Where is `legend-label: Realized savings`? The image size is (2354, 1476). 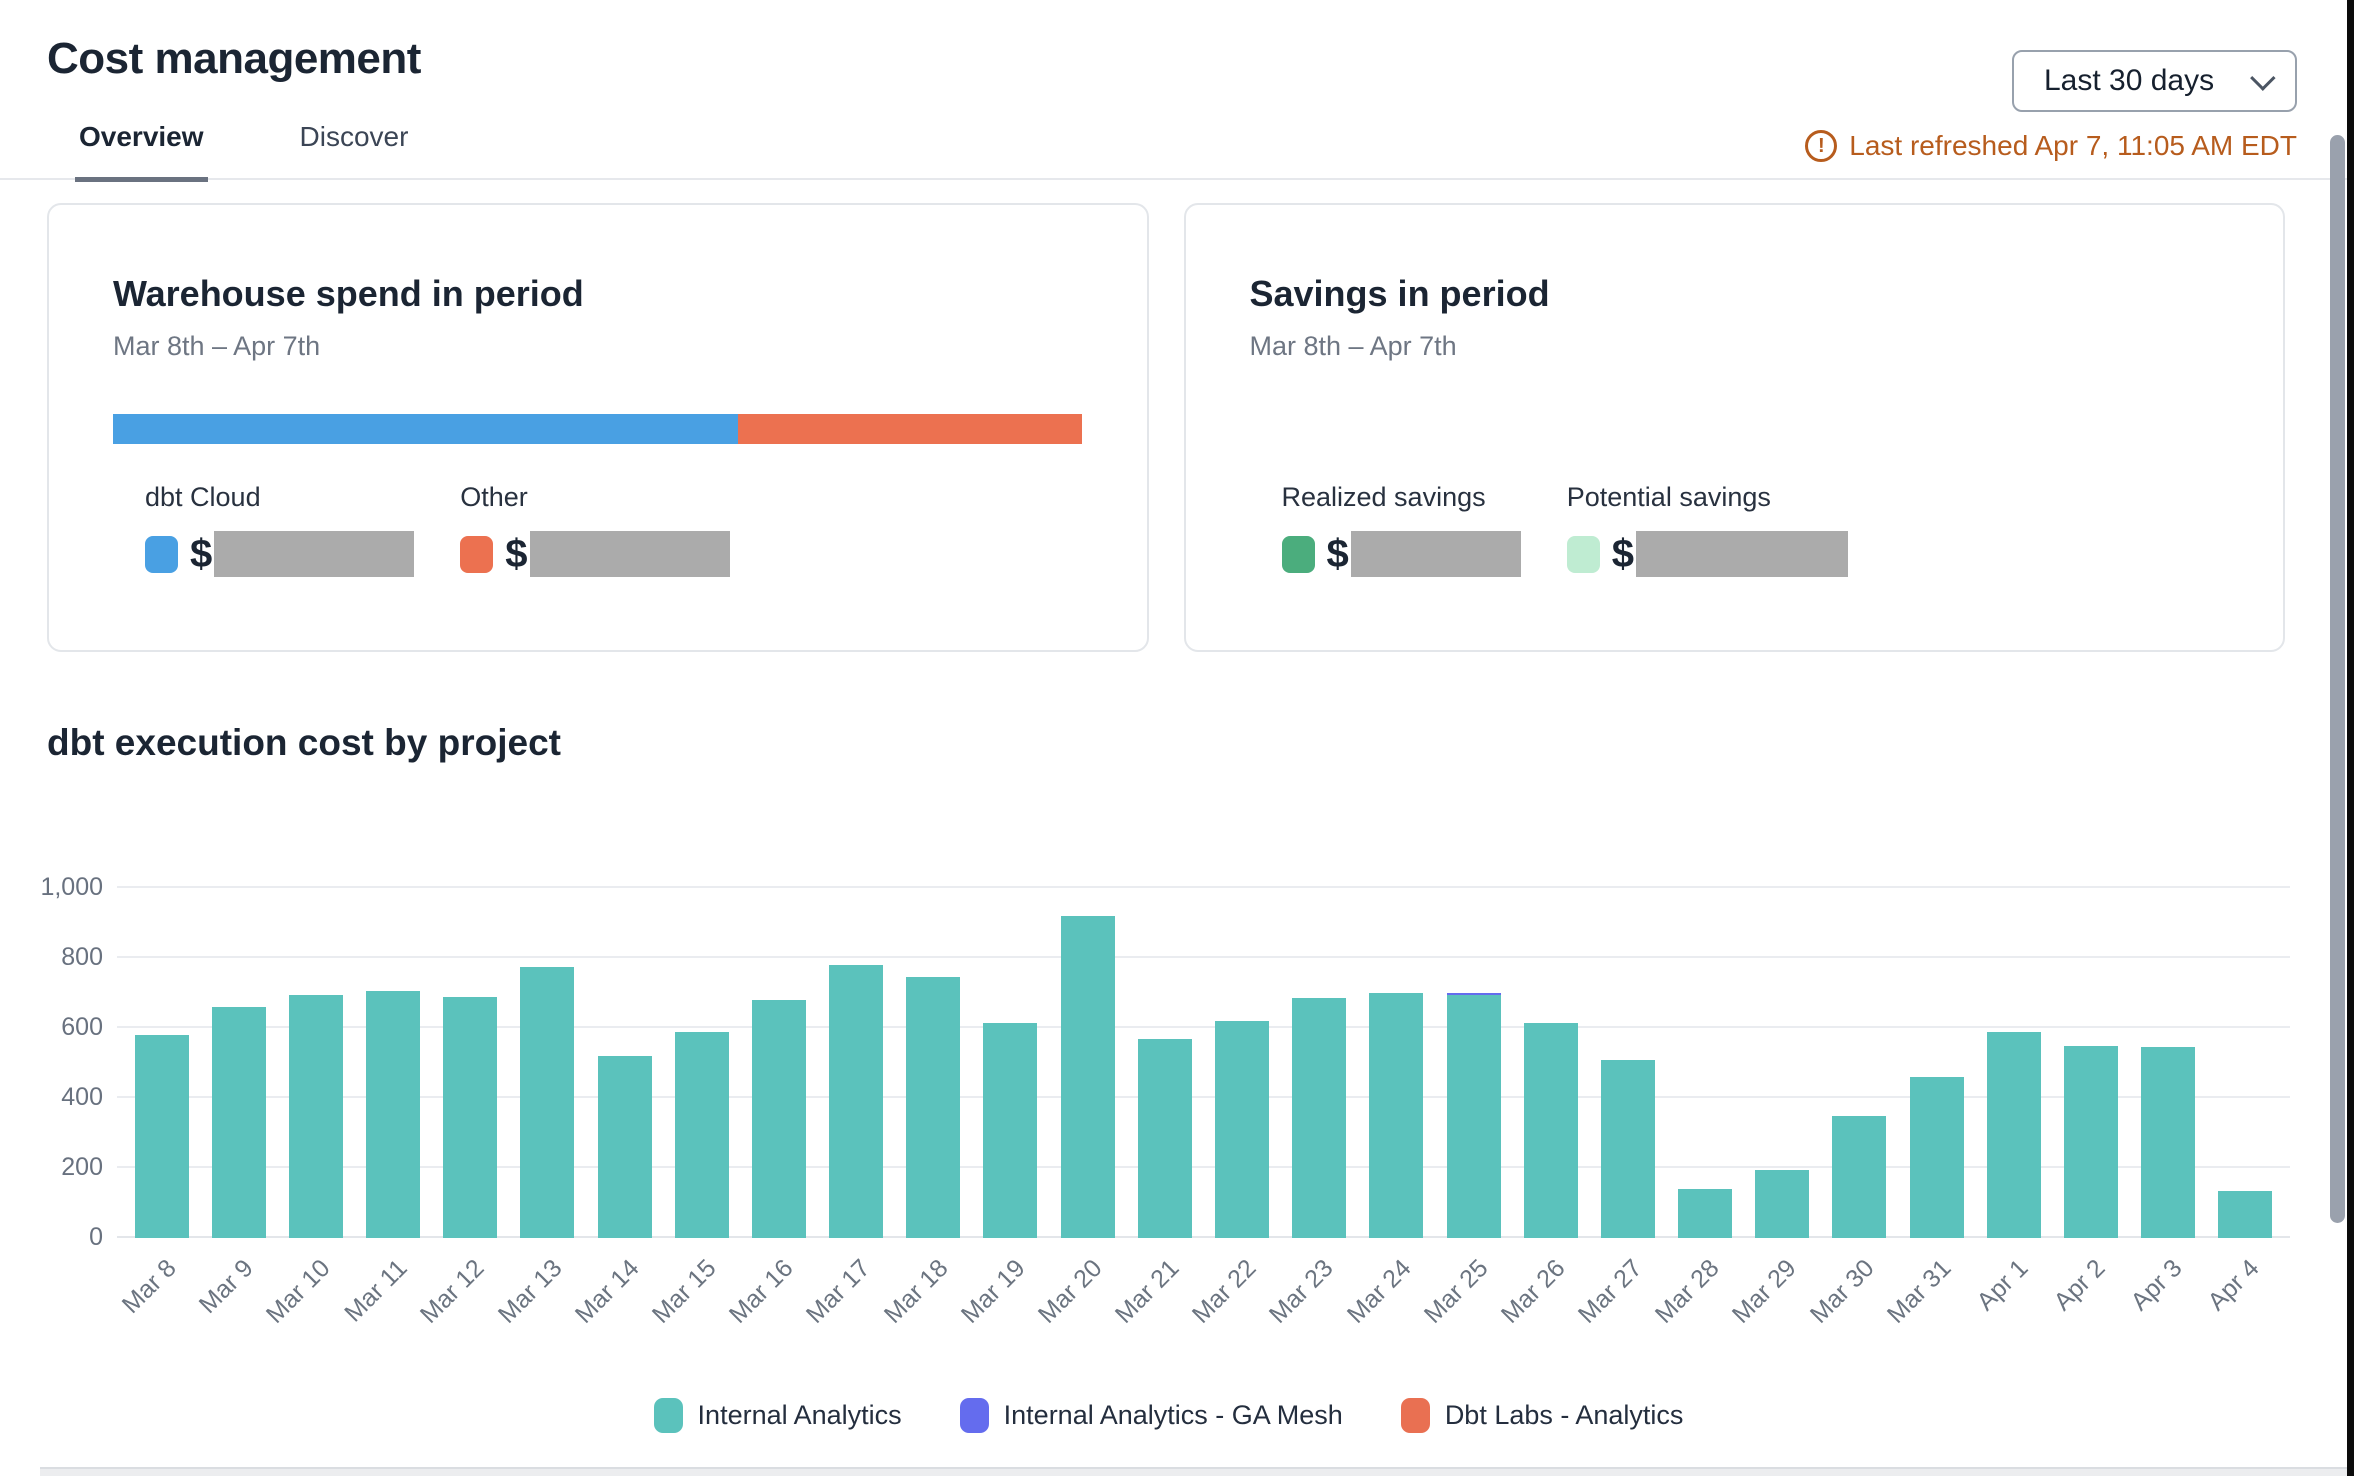
legend-label: Realized savings is located at coordinates (1383, 497).